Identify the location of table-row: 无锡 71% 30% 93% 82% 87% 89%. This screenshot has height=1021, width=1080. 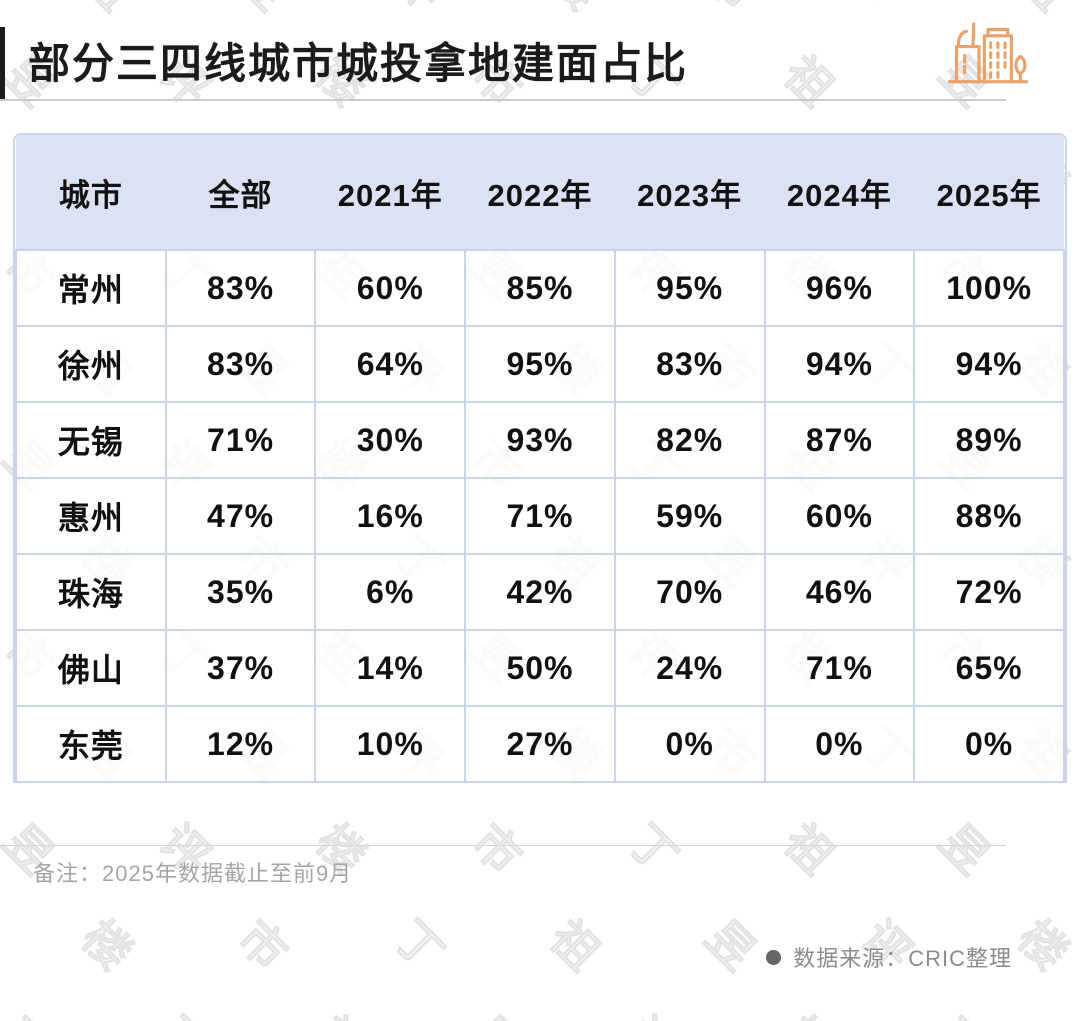
(540, 440).